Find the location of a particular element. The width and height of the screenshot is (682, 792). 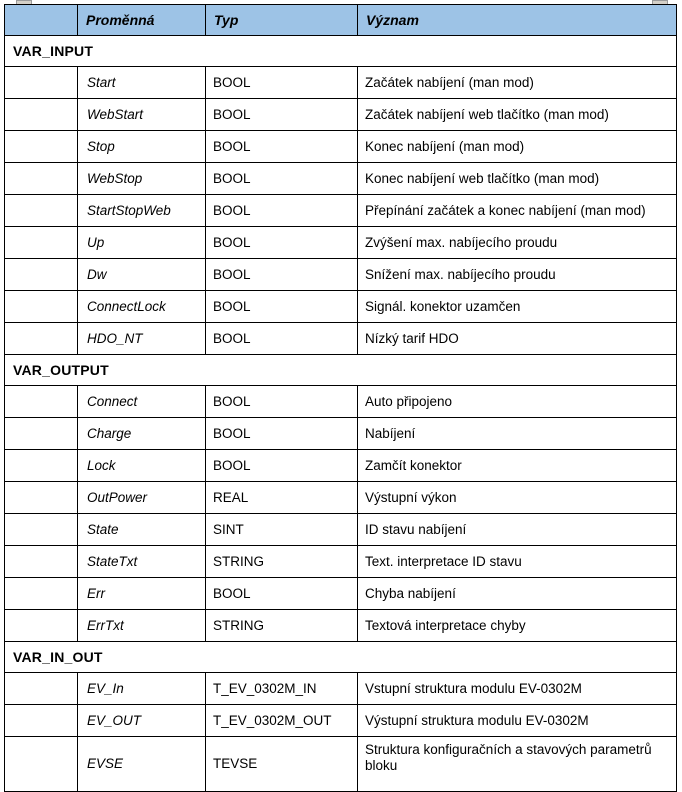

cell-variable-type: SINT is located at coordinates (281, 529).